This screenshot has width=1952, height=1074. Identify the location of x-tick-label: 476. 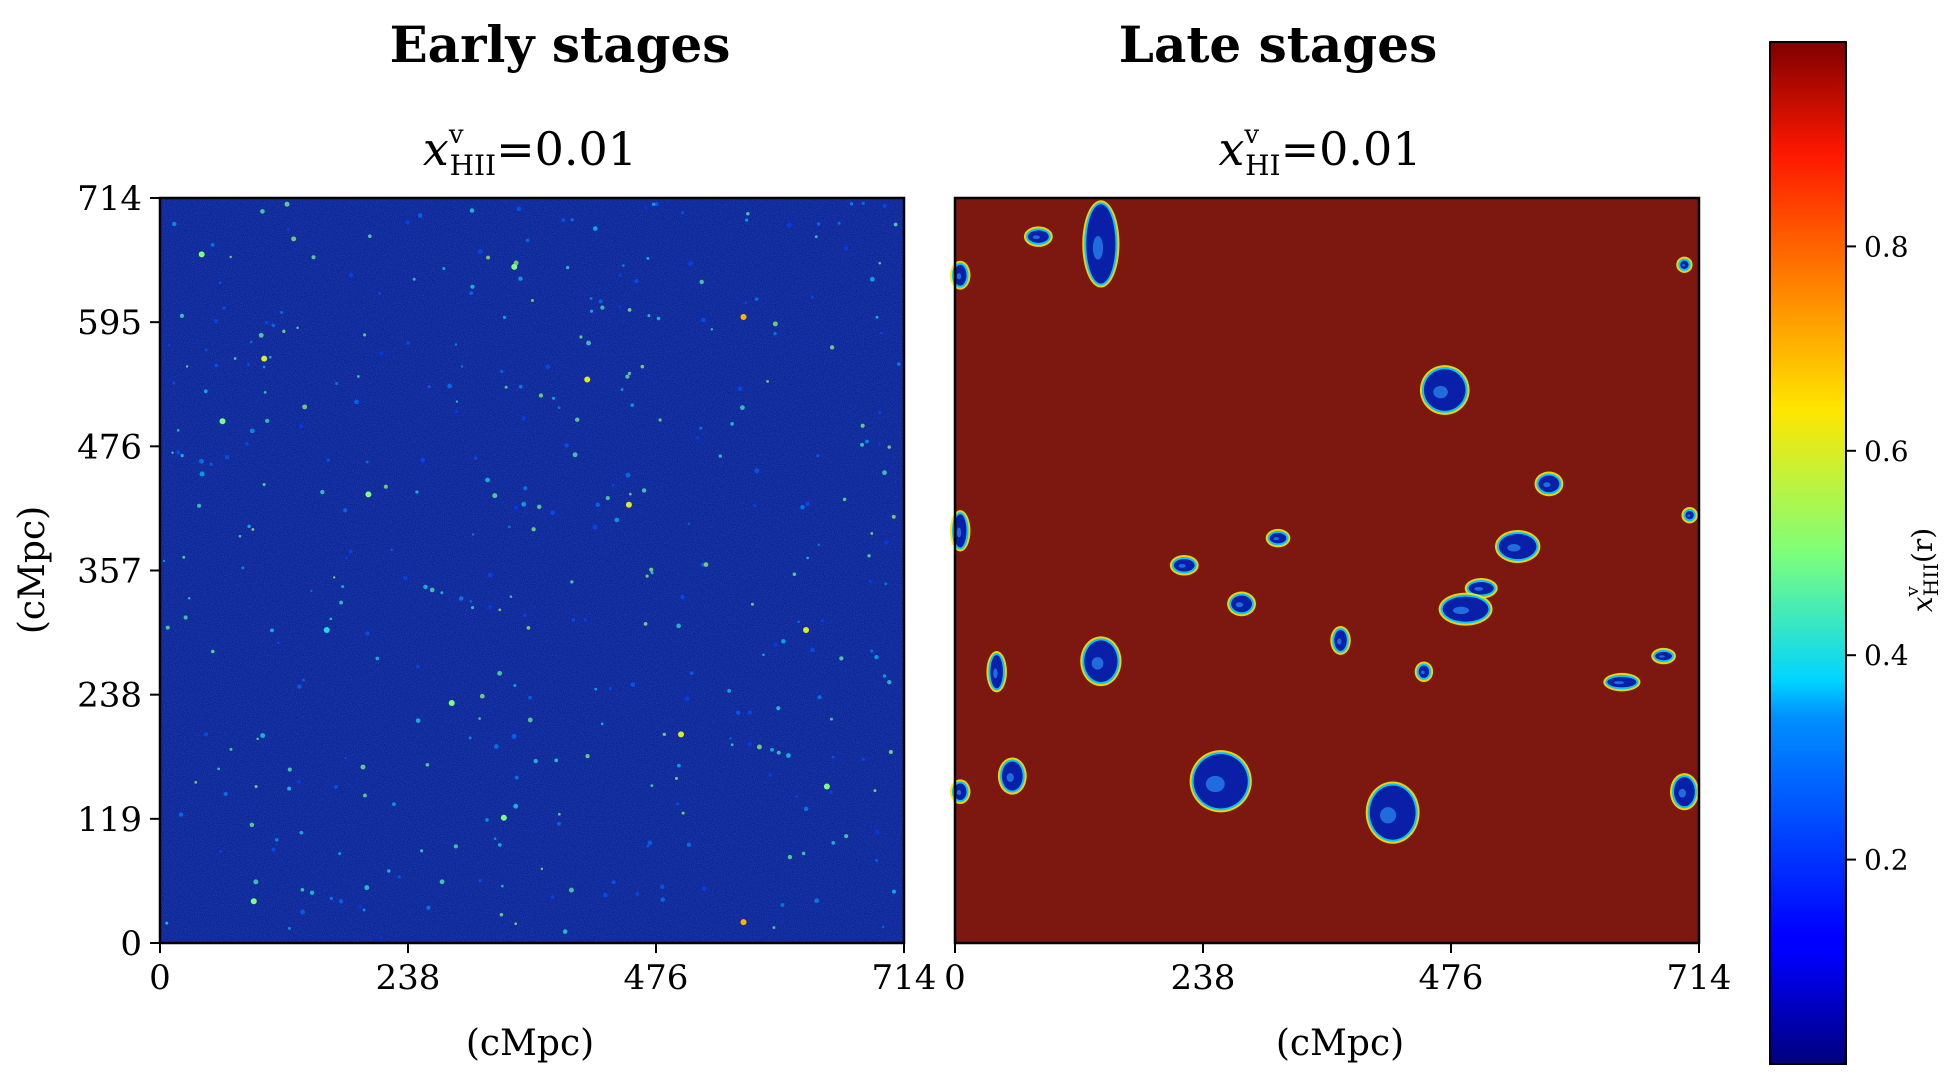
(1451, 978).